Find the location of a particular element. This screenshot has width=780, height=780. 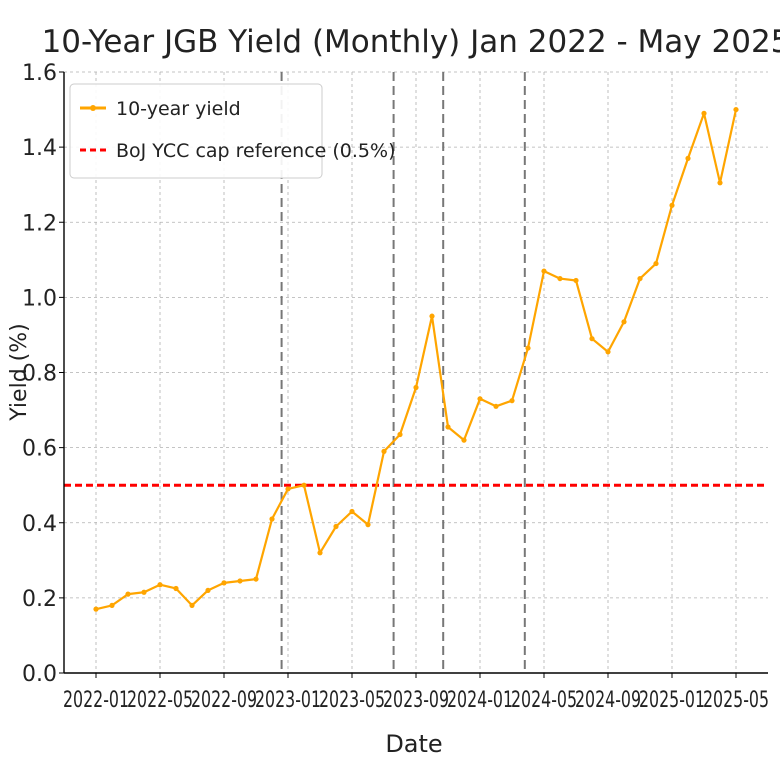

y-tick-label-0: 0.0 is located at coordinates (39, 674).